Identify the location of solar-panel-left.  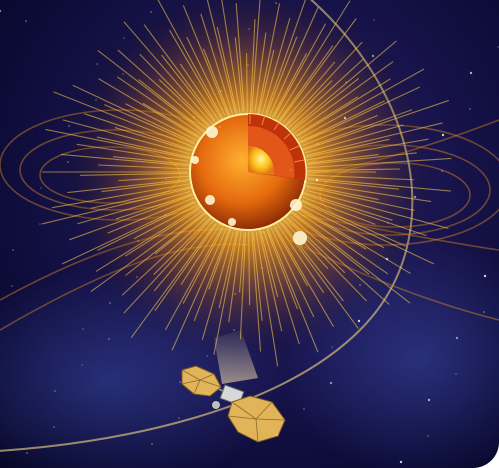
(201, 381).